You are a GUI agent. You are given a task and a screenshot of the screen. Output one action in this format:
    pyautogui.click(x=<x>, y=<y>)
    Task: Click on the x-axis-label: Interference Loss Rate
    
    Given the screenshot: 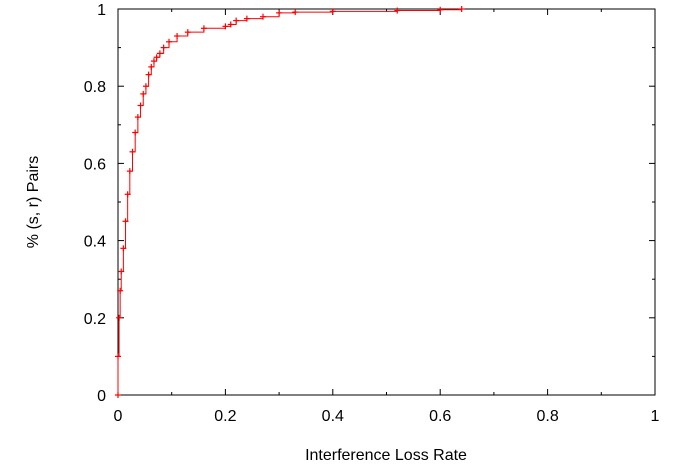 What is the action you would take?
    pyautogui.click(x=386, y=455)
    